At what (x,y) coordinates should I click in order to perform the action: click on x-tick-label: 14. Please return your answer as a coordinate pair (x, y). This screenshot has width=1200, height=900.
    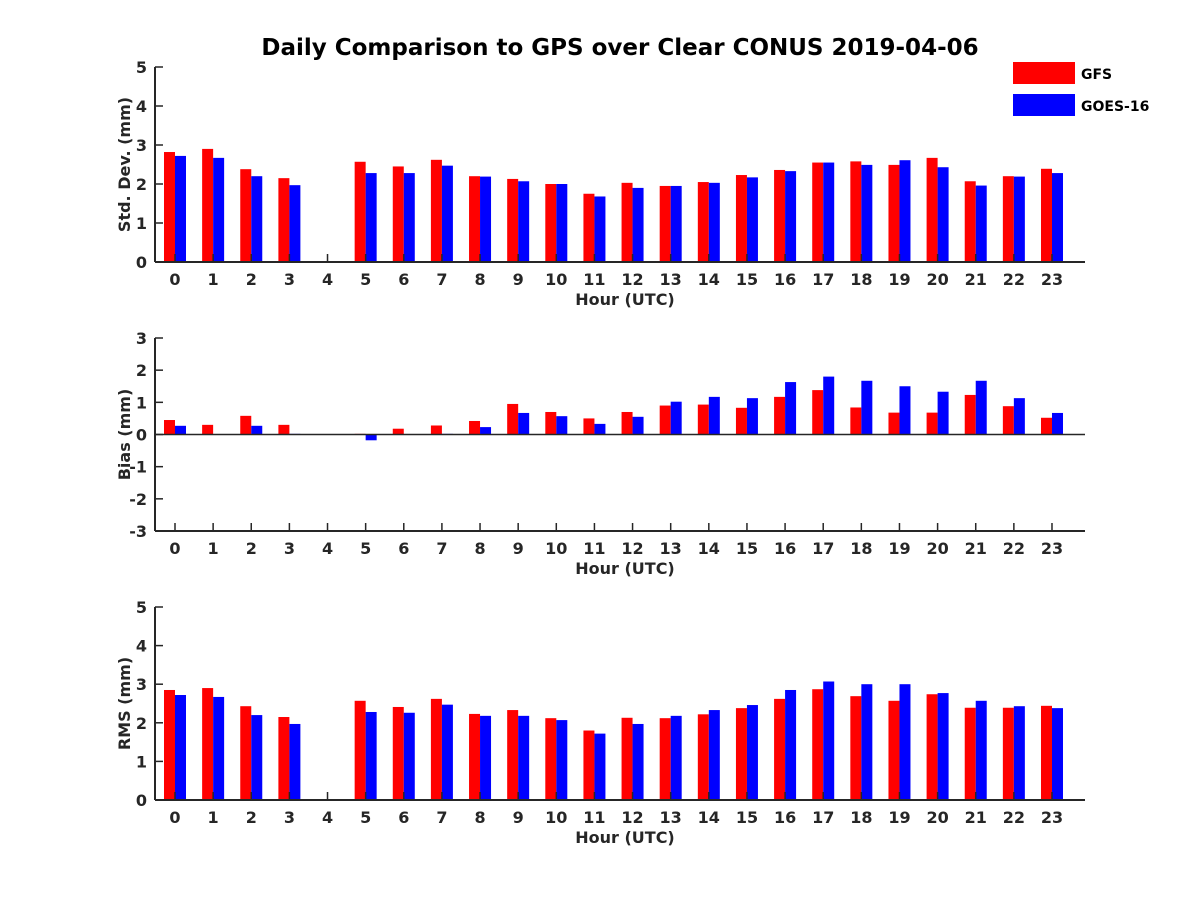
    Looking at the image, I should click on (709, 279).